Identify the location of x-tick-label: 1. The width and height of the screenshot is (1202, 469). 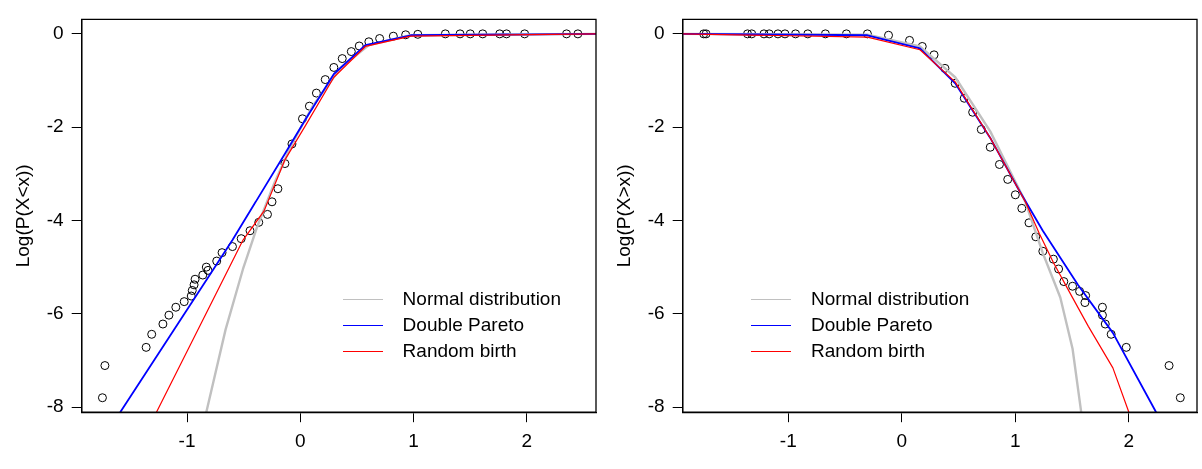
(1015, 440).